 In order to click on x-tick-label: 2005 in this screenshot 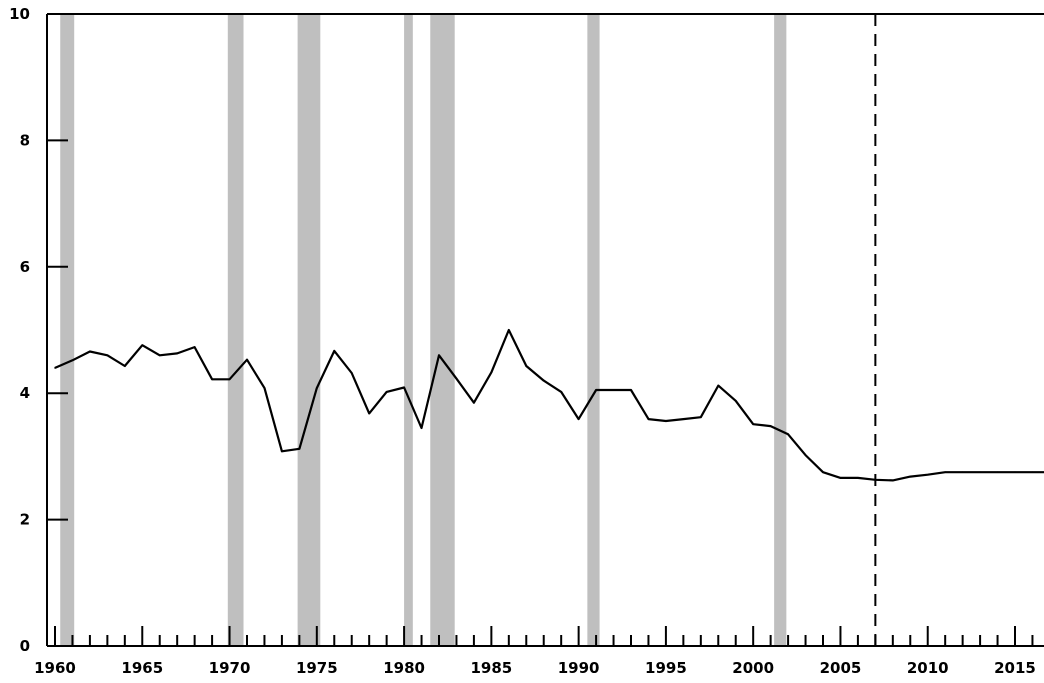, I will do `click(841, 668)`.